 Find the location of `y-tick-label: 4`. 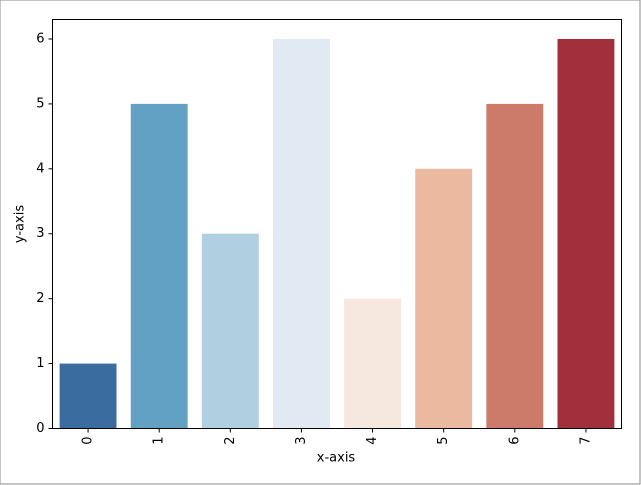

y-tick-label: 4 is located at coordinates (40, 168).